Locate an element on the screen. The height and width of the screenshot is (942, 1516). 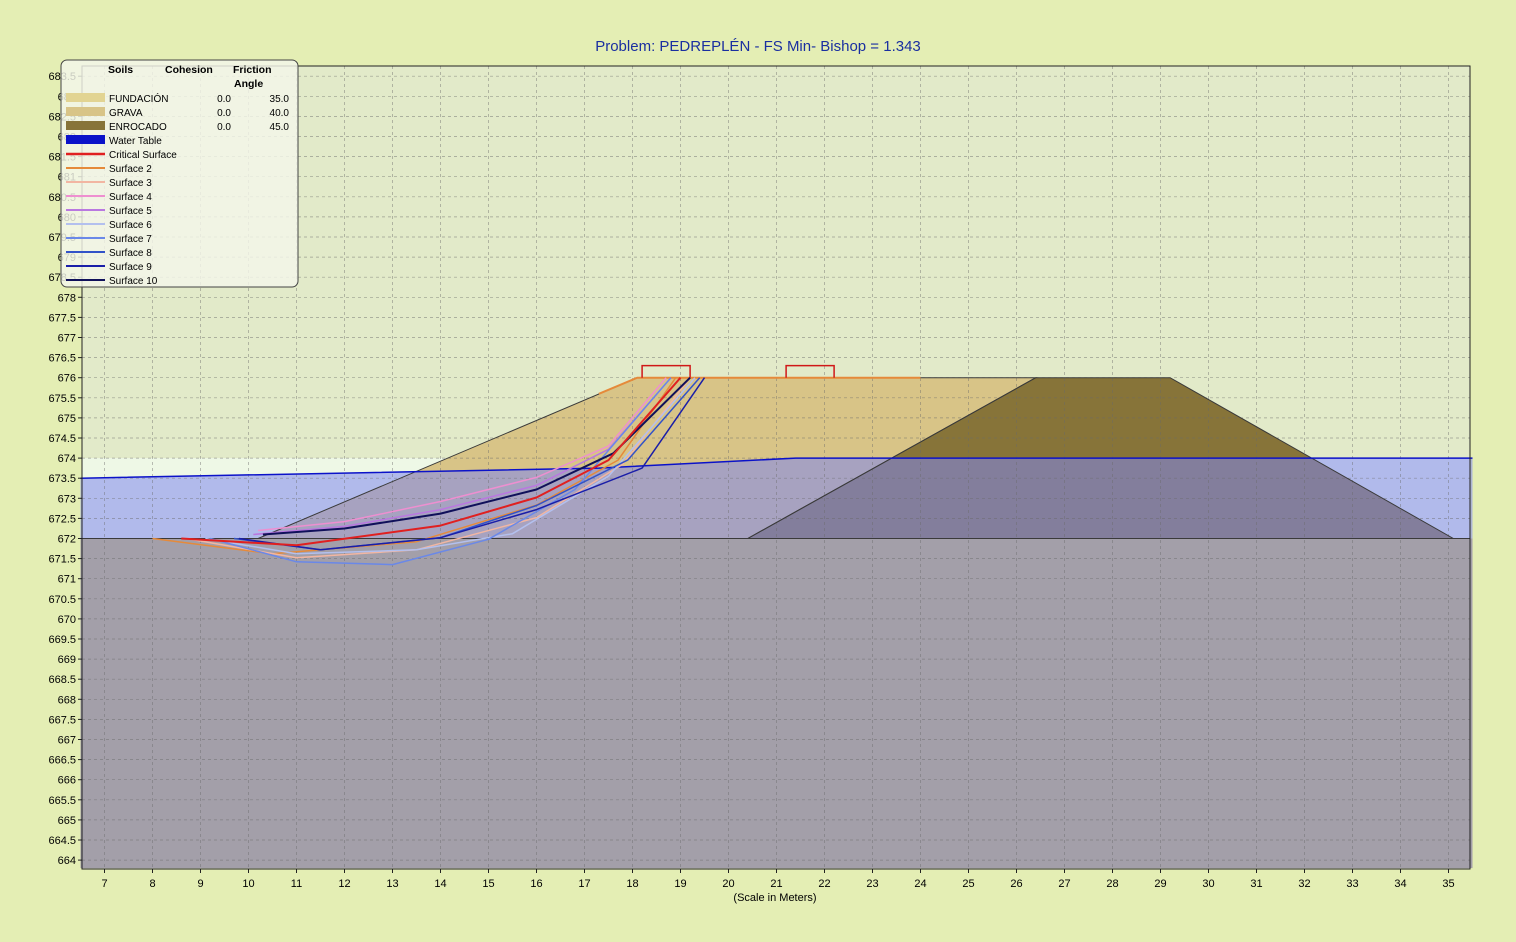
x-tick-label: 20 is located at coordinates (728, 884).